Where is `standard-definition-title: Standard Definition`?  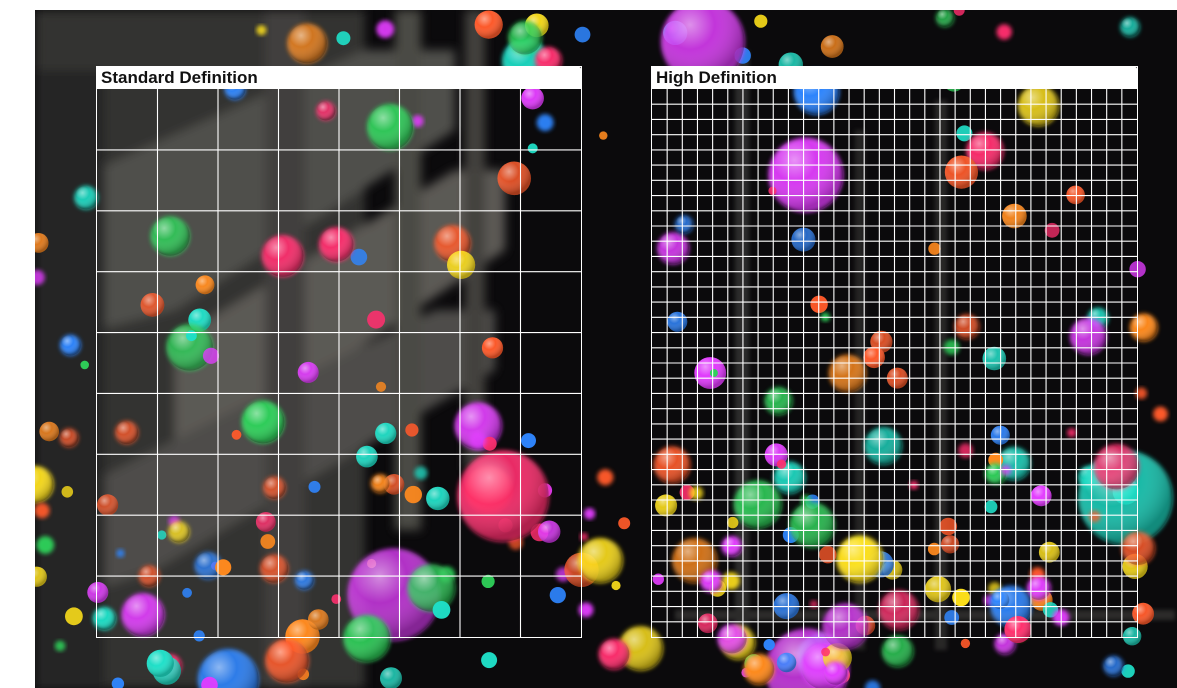
standard-definition-title: Standard Definition is located at coordinates (339, 78).